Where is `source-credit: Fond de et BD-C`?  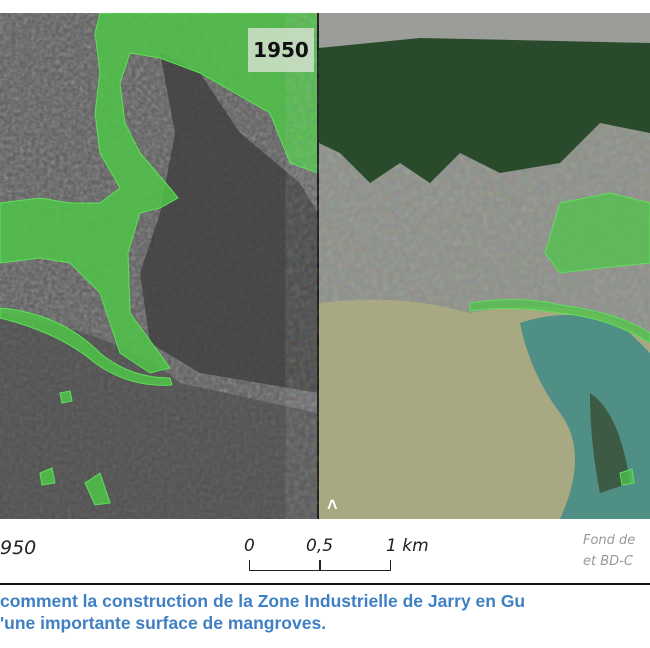
source-credit: Fond de et BD-C is located at coordinates (609, 551).